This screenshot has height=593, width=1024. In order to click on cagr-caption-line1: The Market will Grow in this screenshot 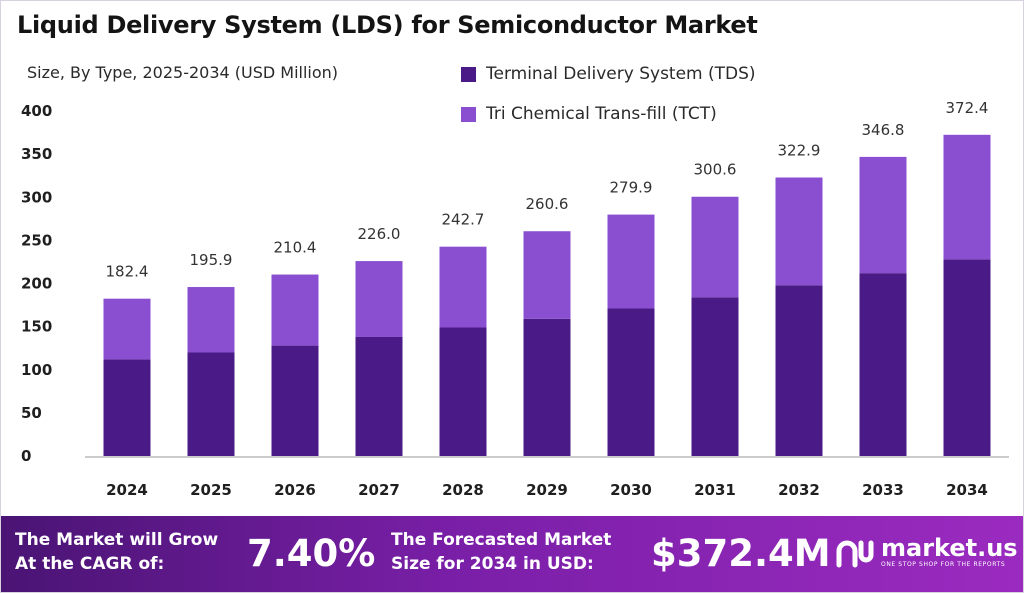, I will do `click(117, 540)`.